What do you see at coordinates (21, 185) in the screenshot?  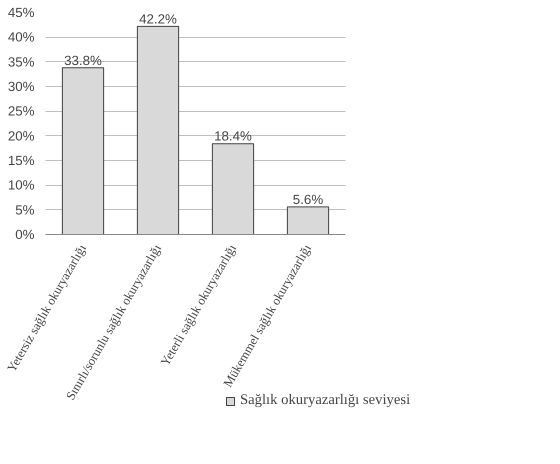 I see `y-tick-label: 10%` at bounding box center [21, 185].